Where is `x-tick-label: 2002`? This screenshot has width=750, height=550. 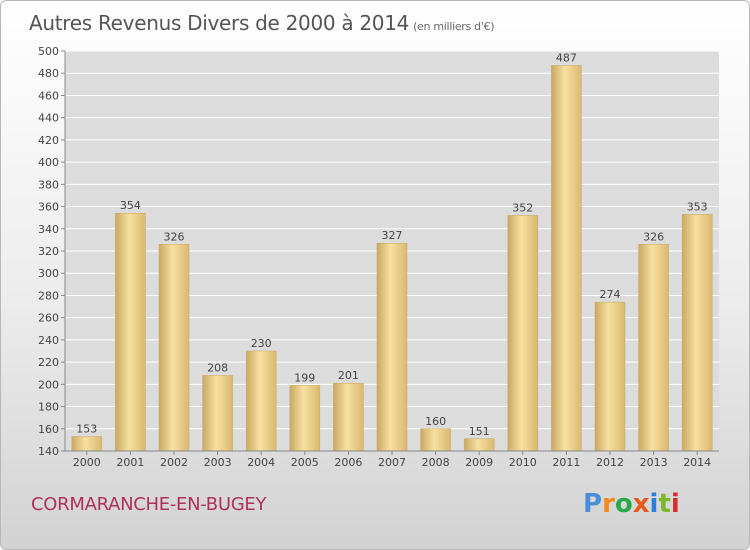 x-tick-label: 2002 is located at coordinates (174, 462).